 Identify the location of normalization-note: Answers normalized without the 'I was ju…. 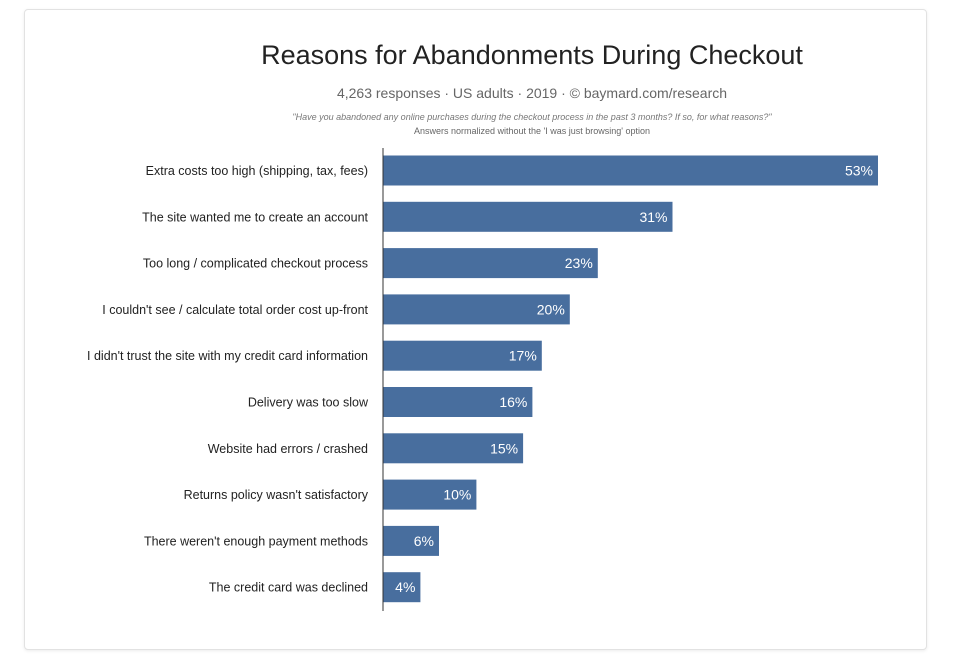
(532, 131).